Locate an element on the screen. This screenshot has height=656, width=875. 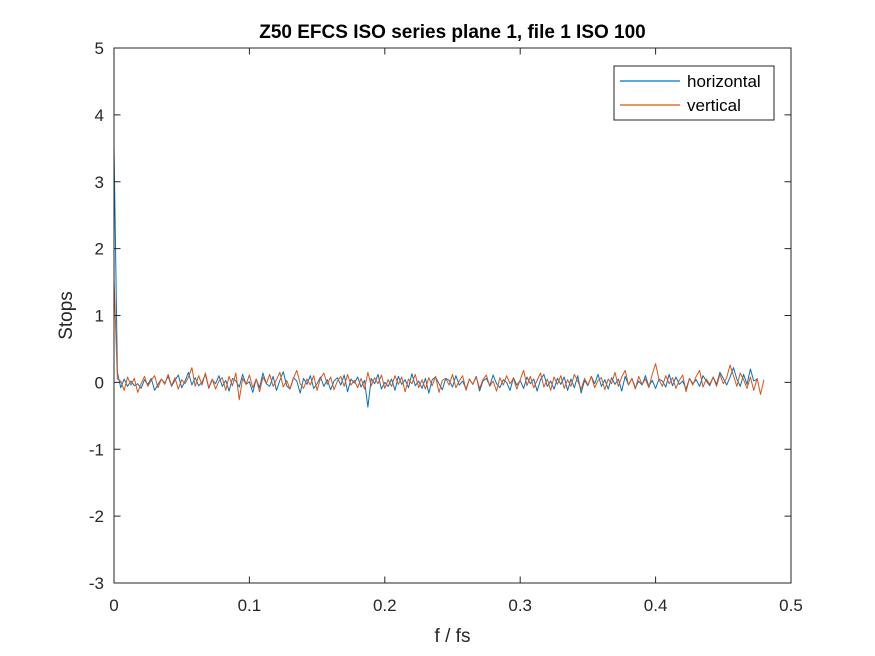
legend-label-vertical: vertical is located at coordinates (714, 105).